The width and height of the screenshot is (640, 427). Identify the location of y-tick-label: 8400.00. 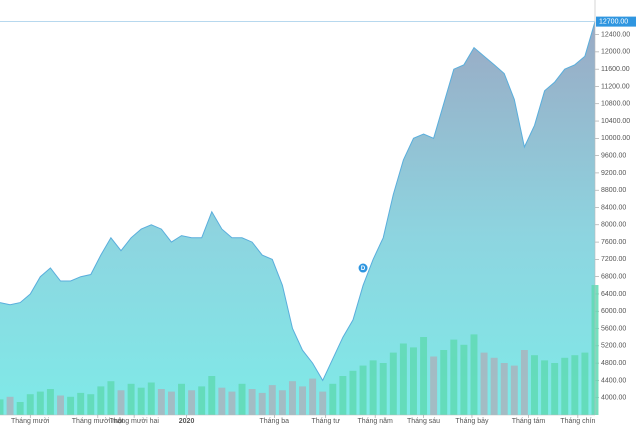
(613, 207).